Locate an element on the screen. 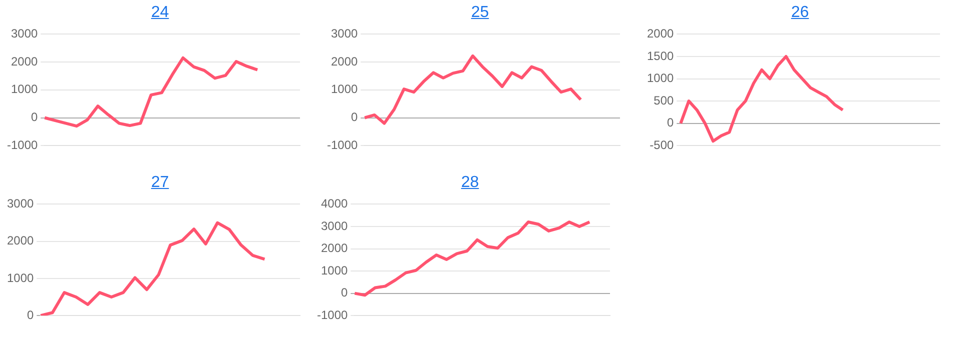 The height and width of the screenshot is (341, 963). chart-title: 26 is located at coordinates (800, 13).